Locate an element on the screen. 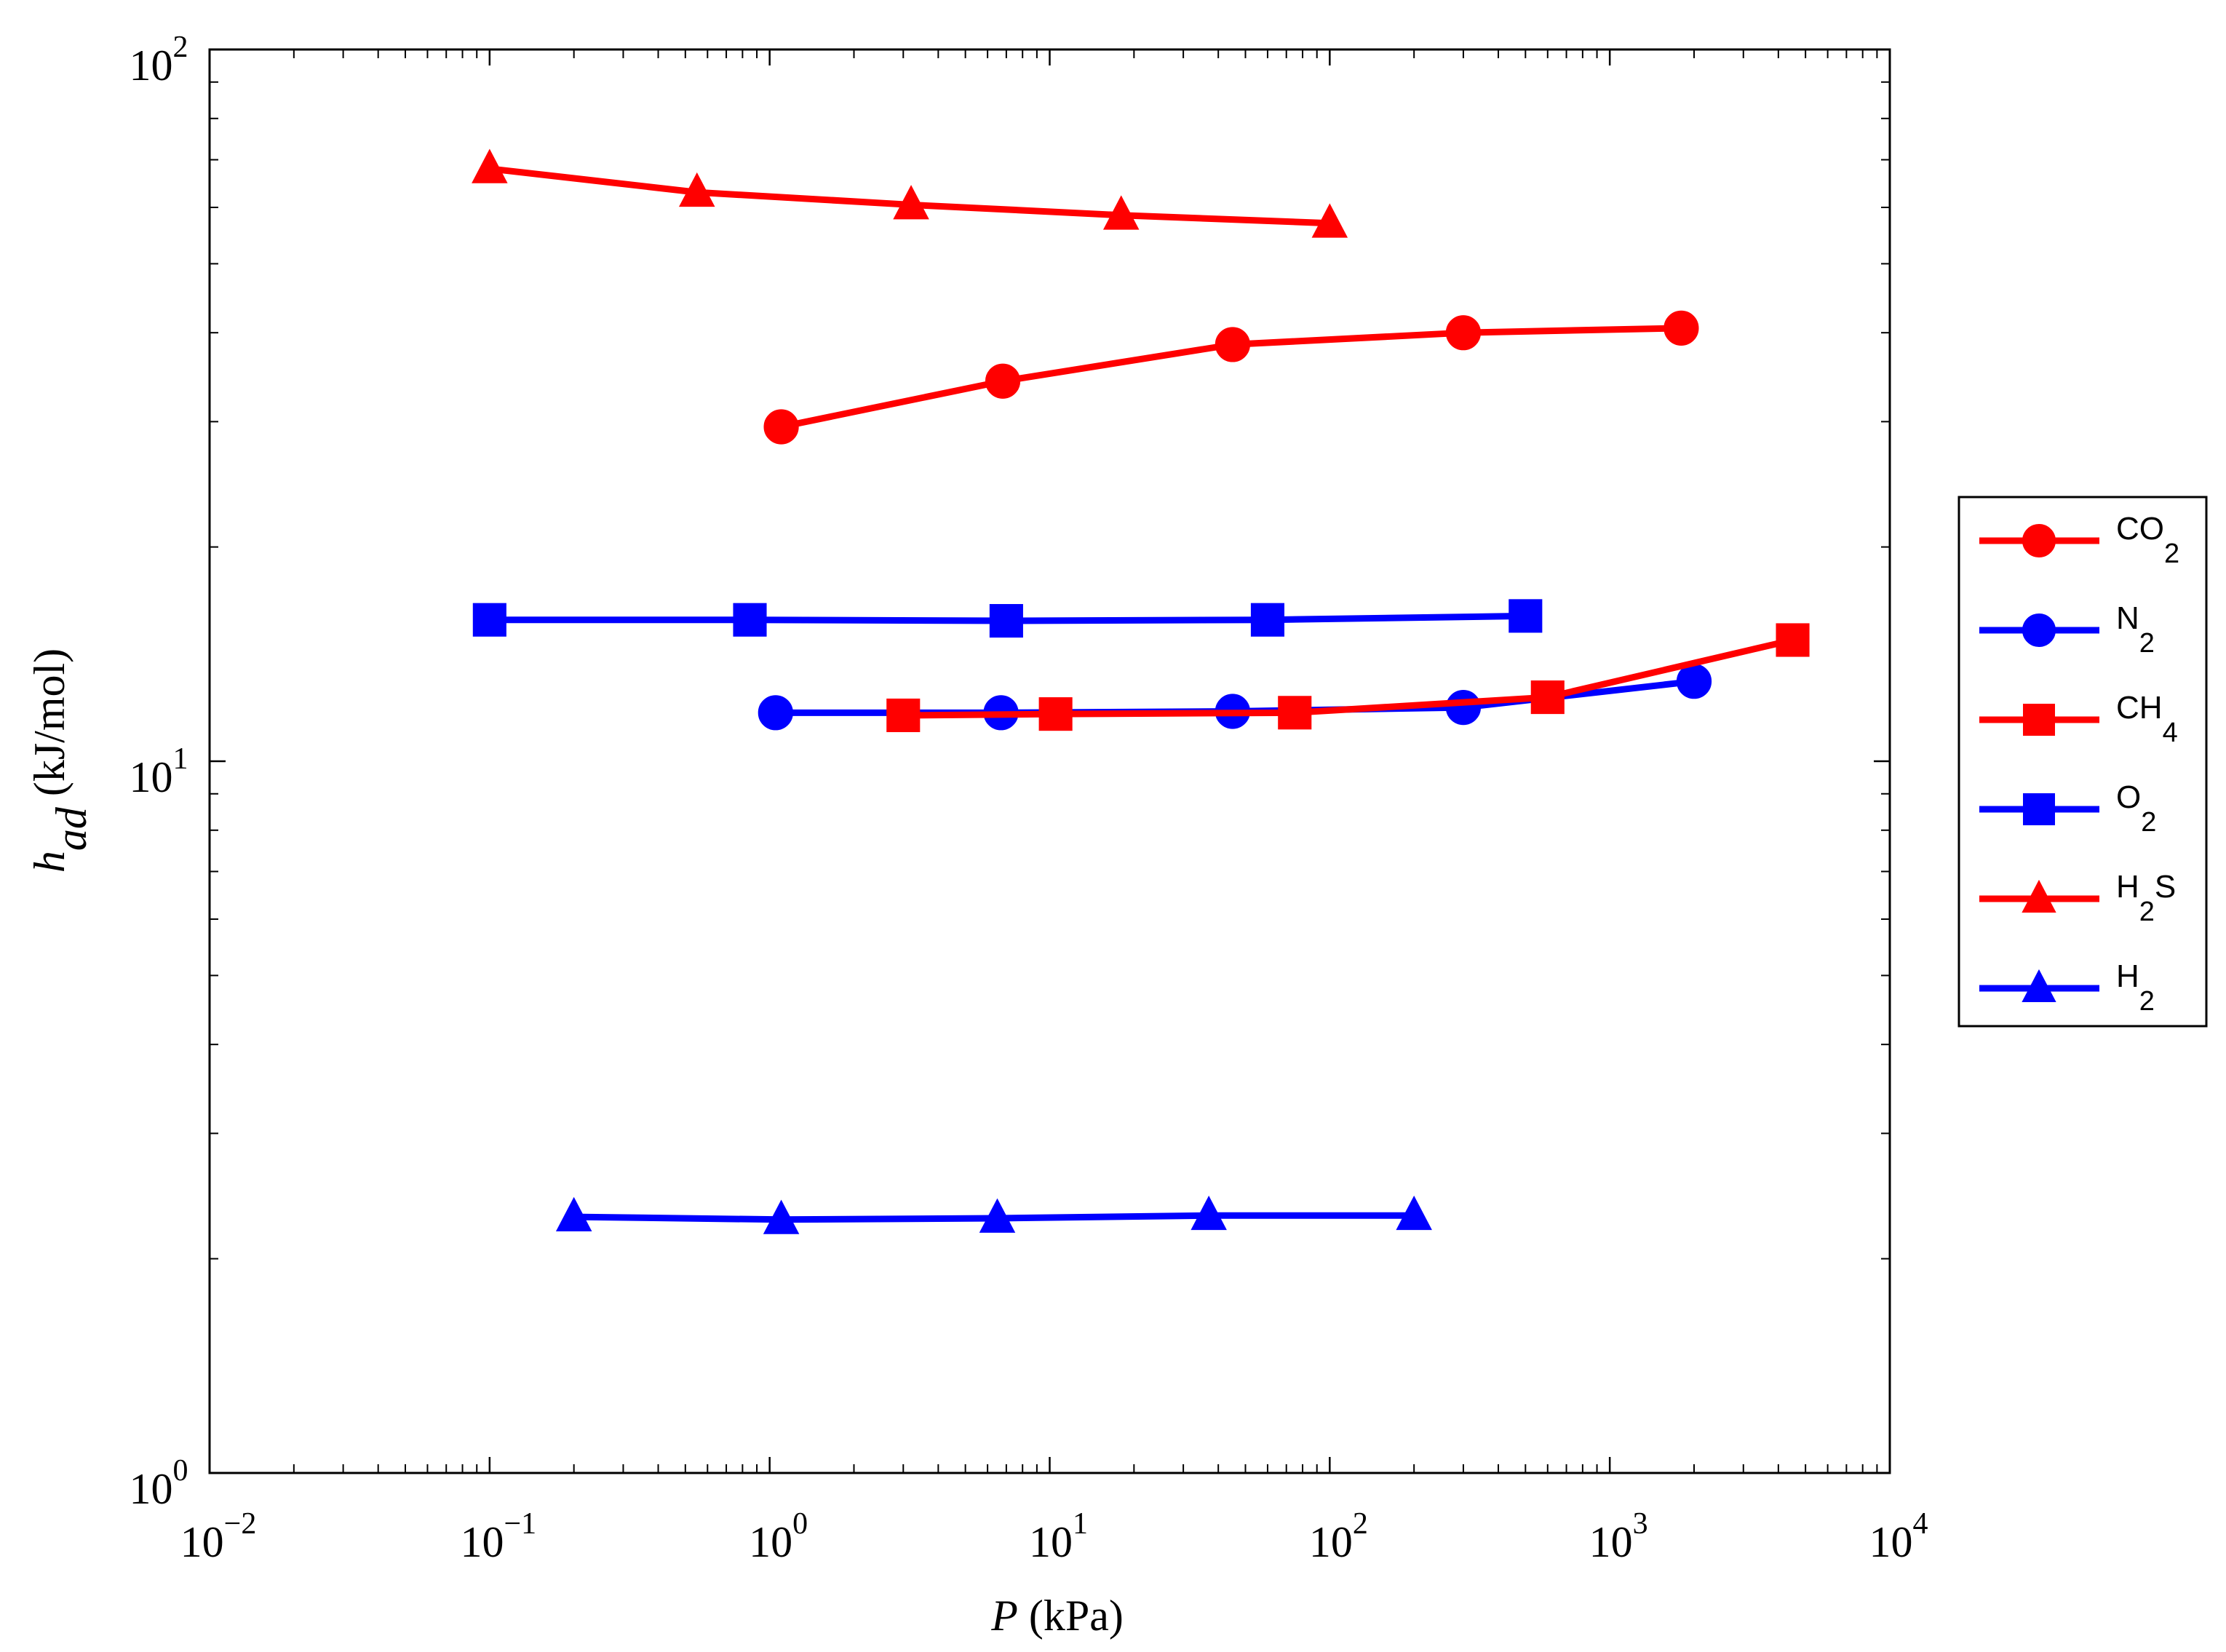 The height and width of the screenshot is (1652, 2226). y-axis-label: had (kJ/mol) is located at coordinates (60, 760).